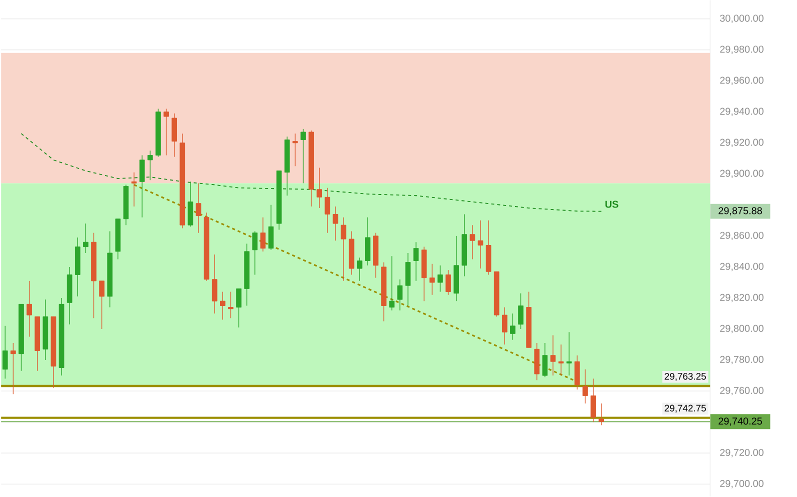 This screenshot has height=497, width=797. What do you see at coordinates (740, 422) in the screenshot?
I see `ref-line-label: 29,740.25` at bounding box center [740, 422].